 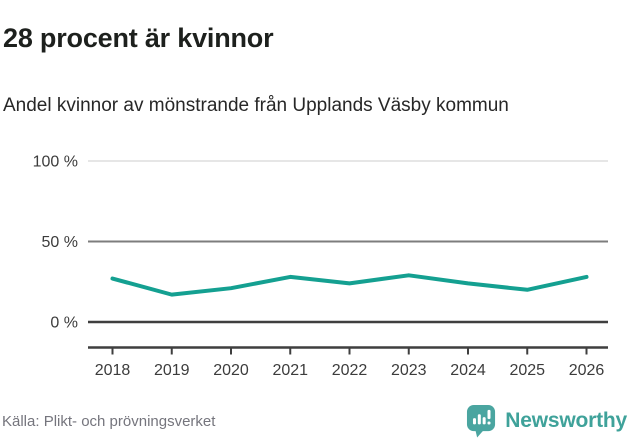 What do you see at coordinates (231, 370) in the screenshot?
I see `x-axis-label: 2020` at bounding box center [231, 370].